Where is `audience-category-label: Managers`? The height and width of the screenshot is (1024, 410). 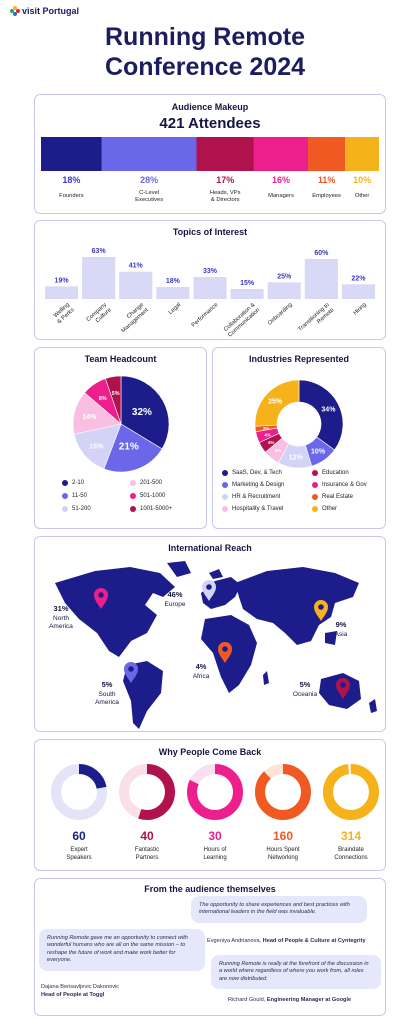
audience-category-label: Managers is located at coordinates (281, 196).